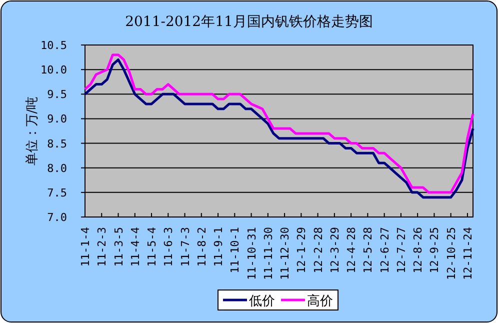 The image size is (498, 323). Describe the element at coordinates (57, 168) in the screenshot. I see `y-tick-label: 8.0` at that location.